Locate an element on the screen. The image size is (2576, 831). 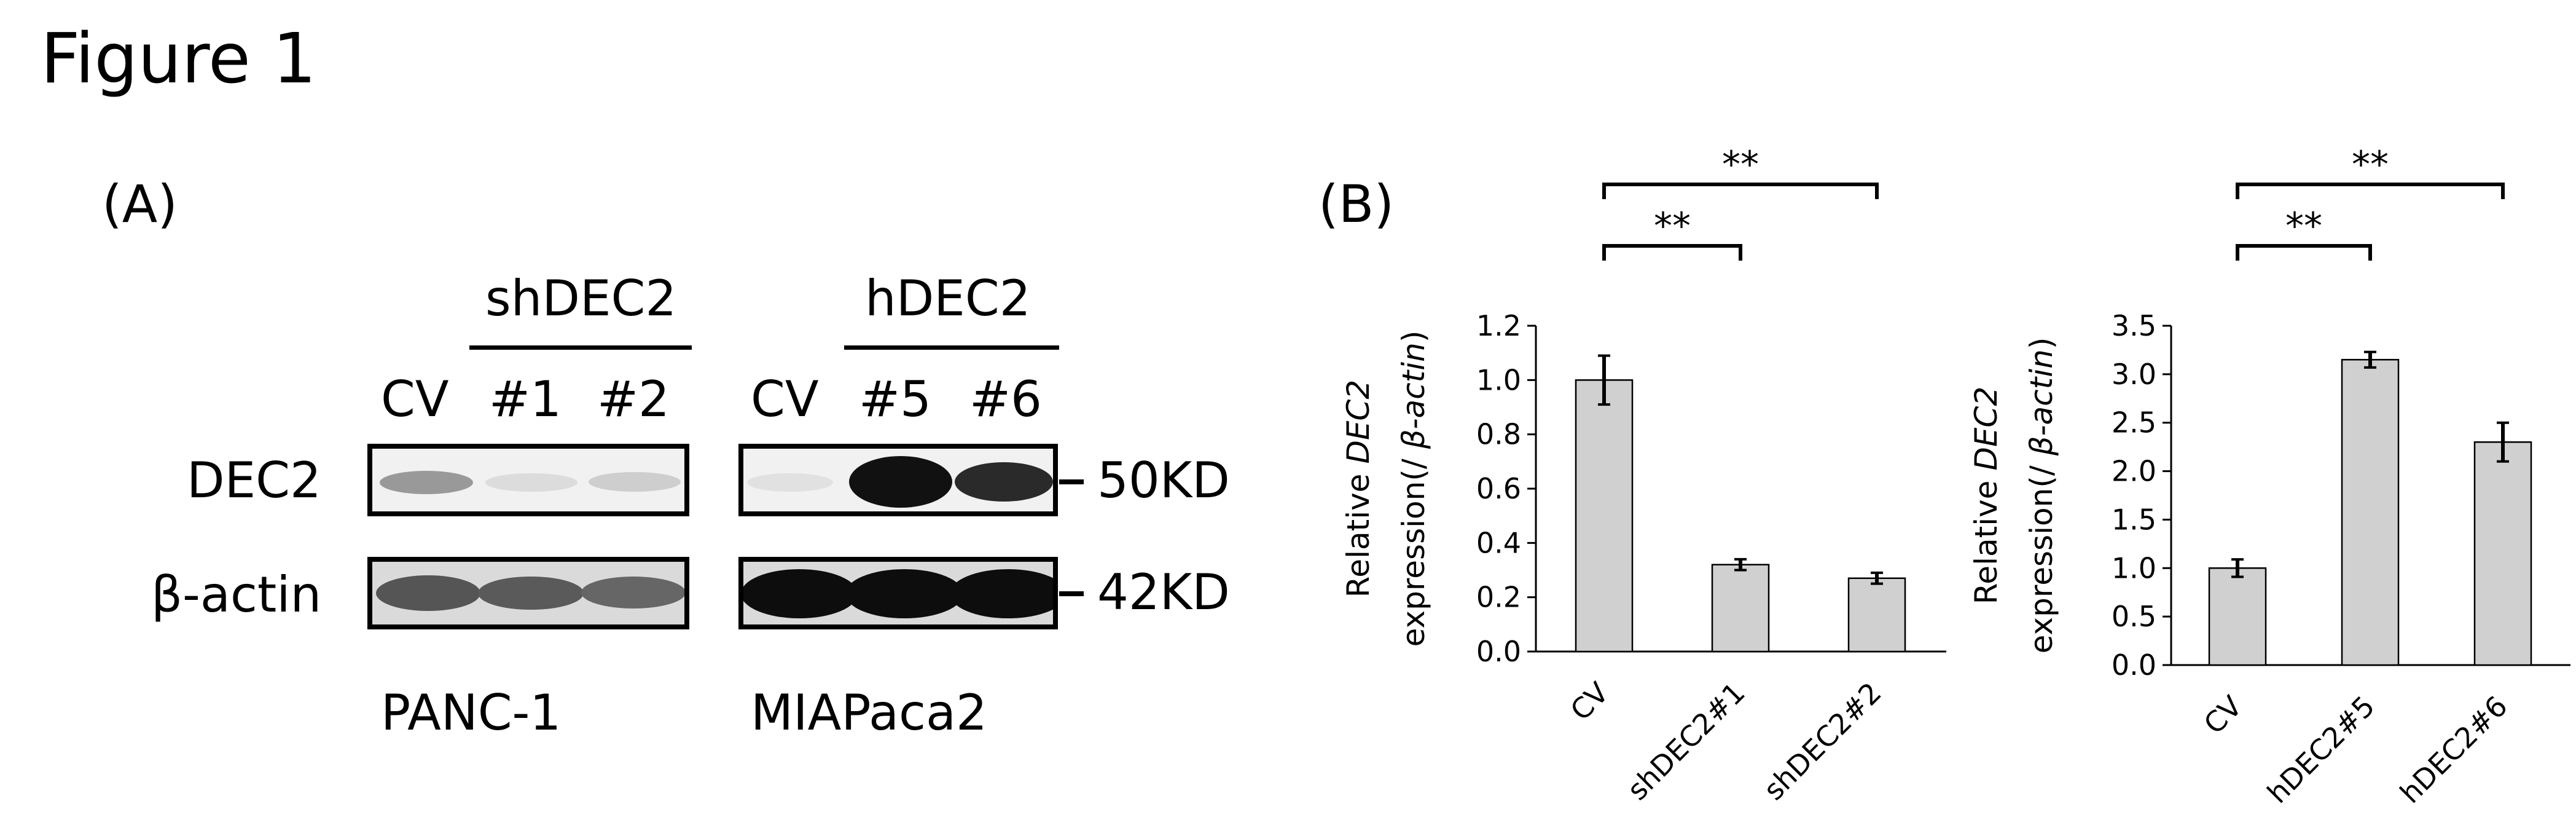
lane-label: #5 is located at coordinates (895, 399).